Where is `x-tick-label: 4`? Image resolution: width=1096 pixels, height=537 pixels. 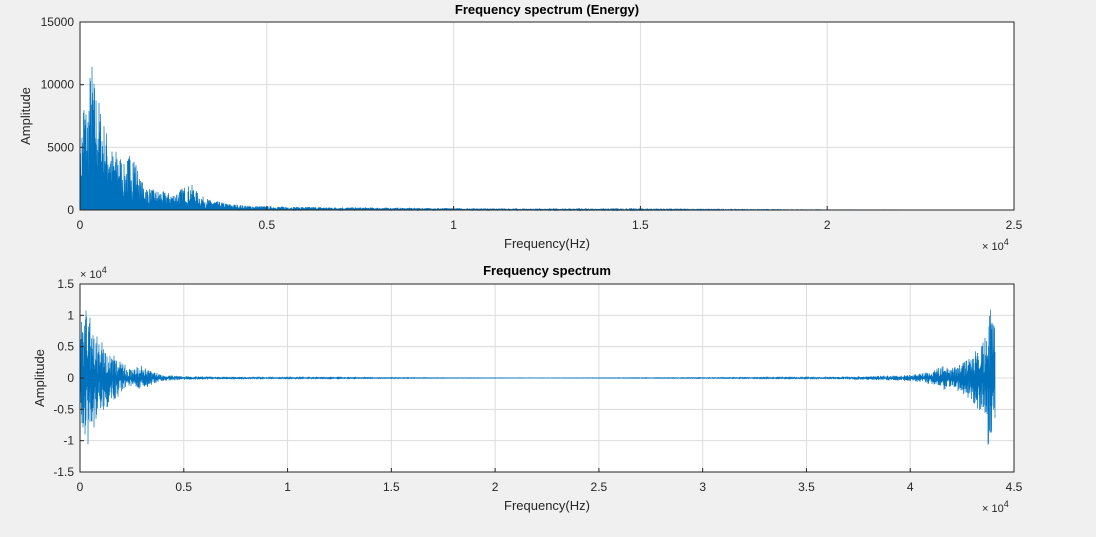 x-tick-label: 4 is located at coordinates (910, 487).